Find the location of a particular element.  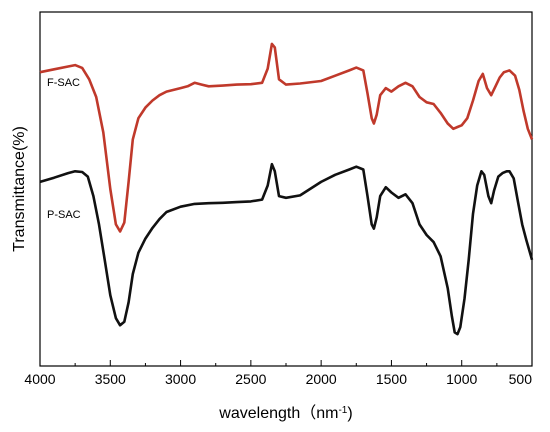

series-label-f-sac: F-SAC is located at coordinates (63, 83).